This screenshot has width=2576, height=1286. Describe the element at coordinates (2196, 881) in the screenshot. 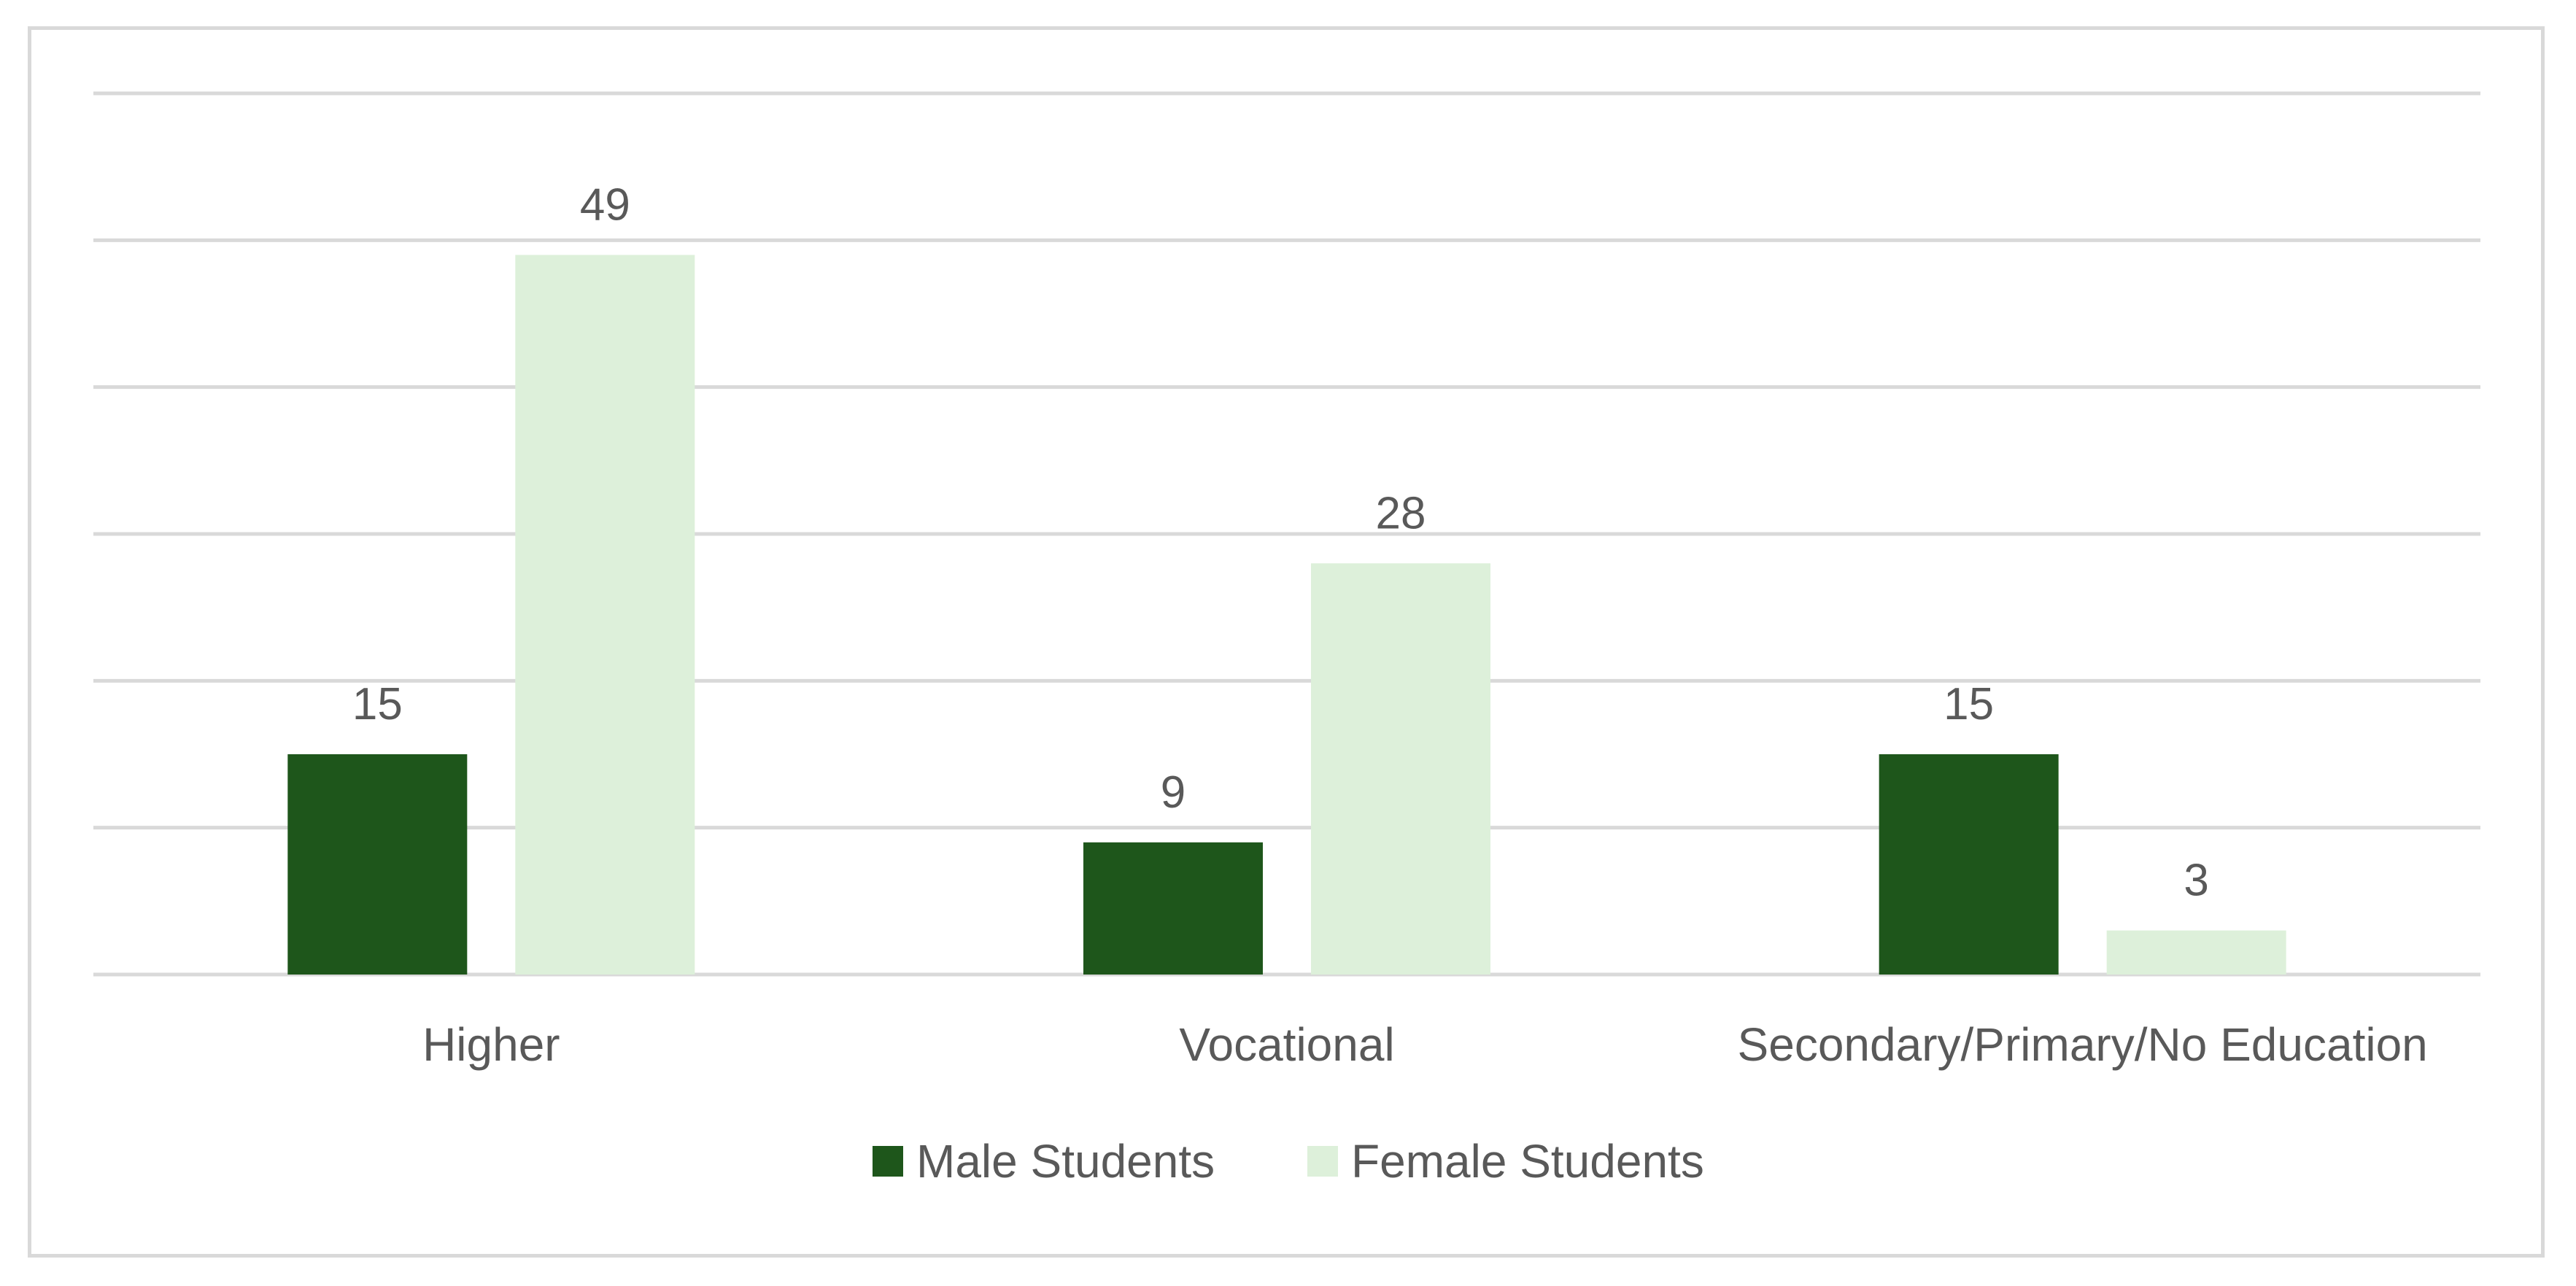

I see `data-label-female-students: 3` at that location.